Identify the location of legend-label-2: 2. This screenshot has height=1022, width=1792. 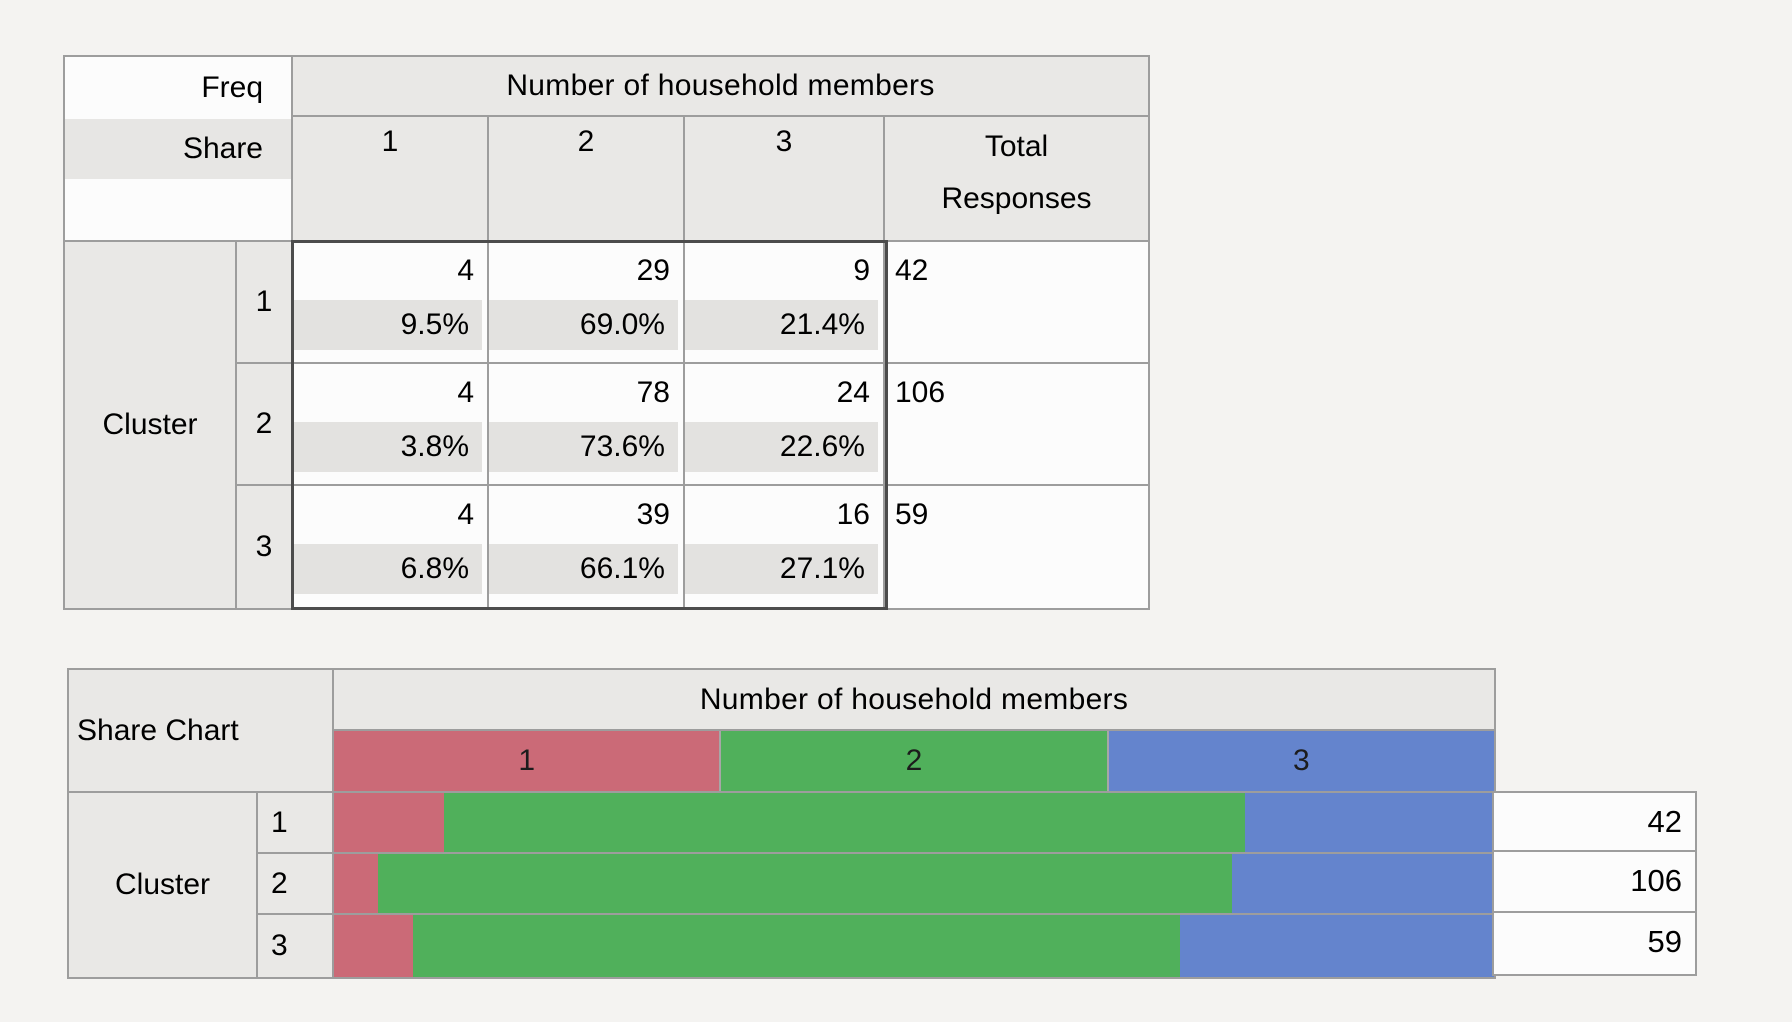
(914, 760).